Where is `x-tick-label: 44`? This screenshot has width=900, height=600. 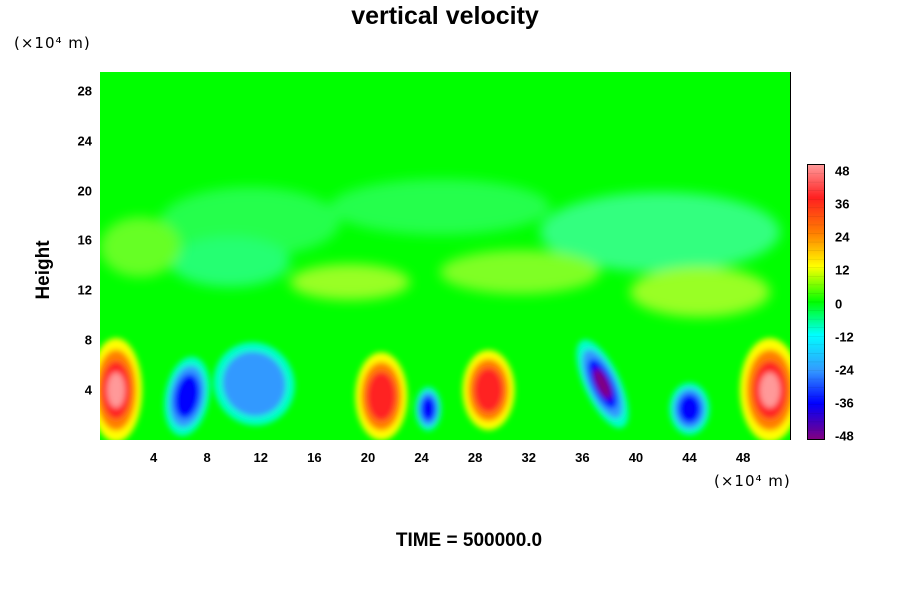 x-tick-label: 44 is located at coordinates (689, 457).